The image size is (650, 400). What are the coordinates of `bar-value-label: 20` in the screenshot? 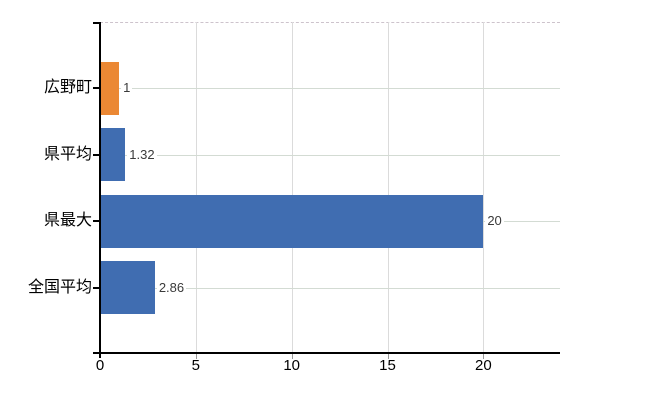 It's located at (494, 220).